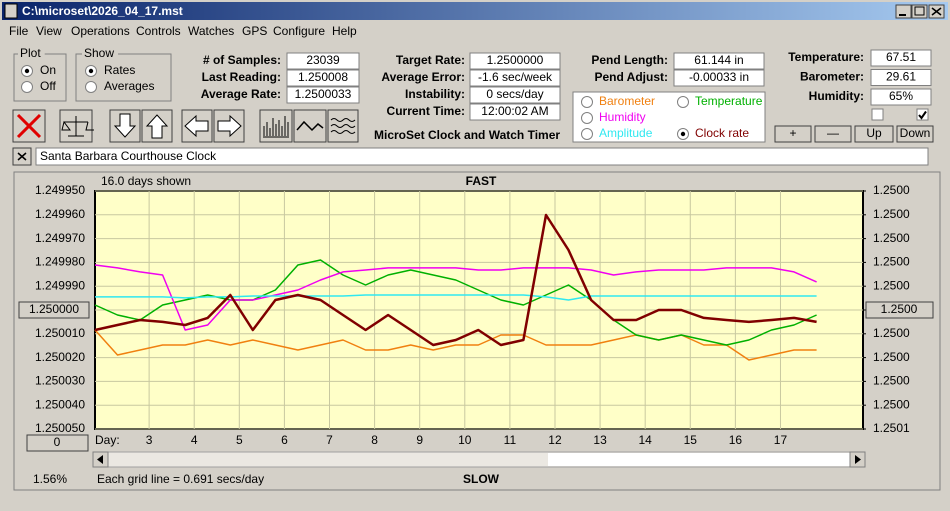  Describe the element at coordinates (60, 381) in the screenshot. I see `y-tick-label: 1.250030` at that location.